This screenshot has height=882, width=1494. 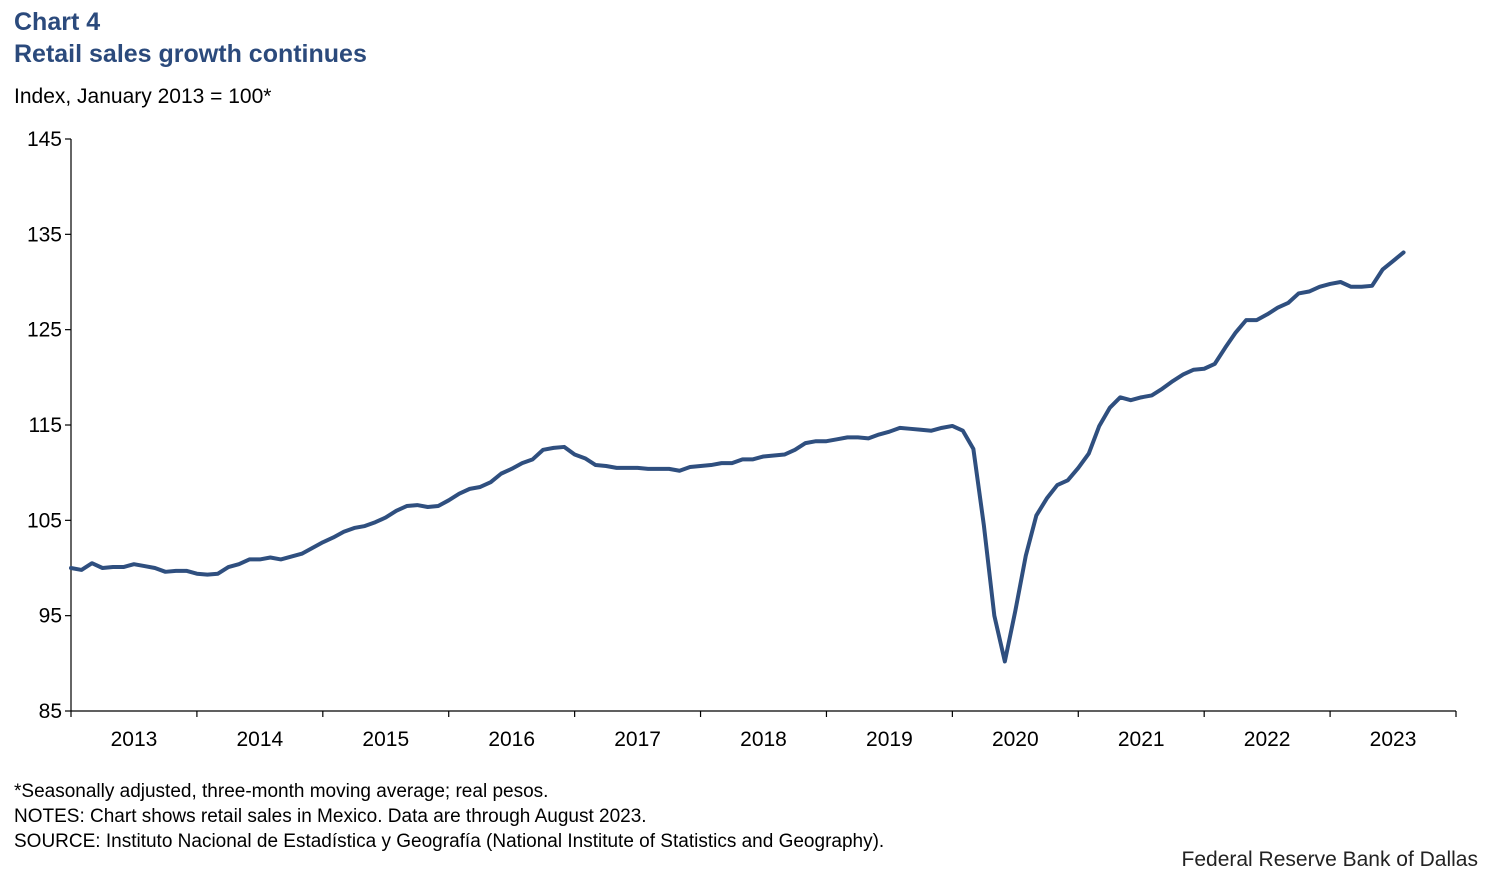 I want to click on y-tick-label-115: 115, so click(x=45, y=425).